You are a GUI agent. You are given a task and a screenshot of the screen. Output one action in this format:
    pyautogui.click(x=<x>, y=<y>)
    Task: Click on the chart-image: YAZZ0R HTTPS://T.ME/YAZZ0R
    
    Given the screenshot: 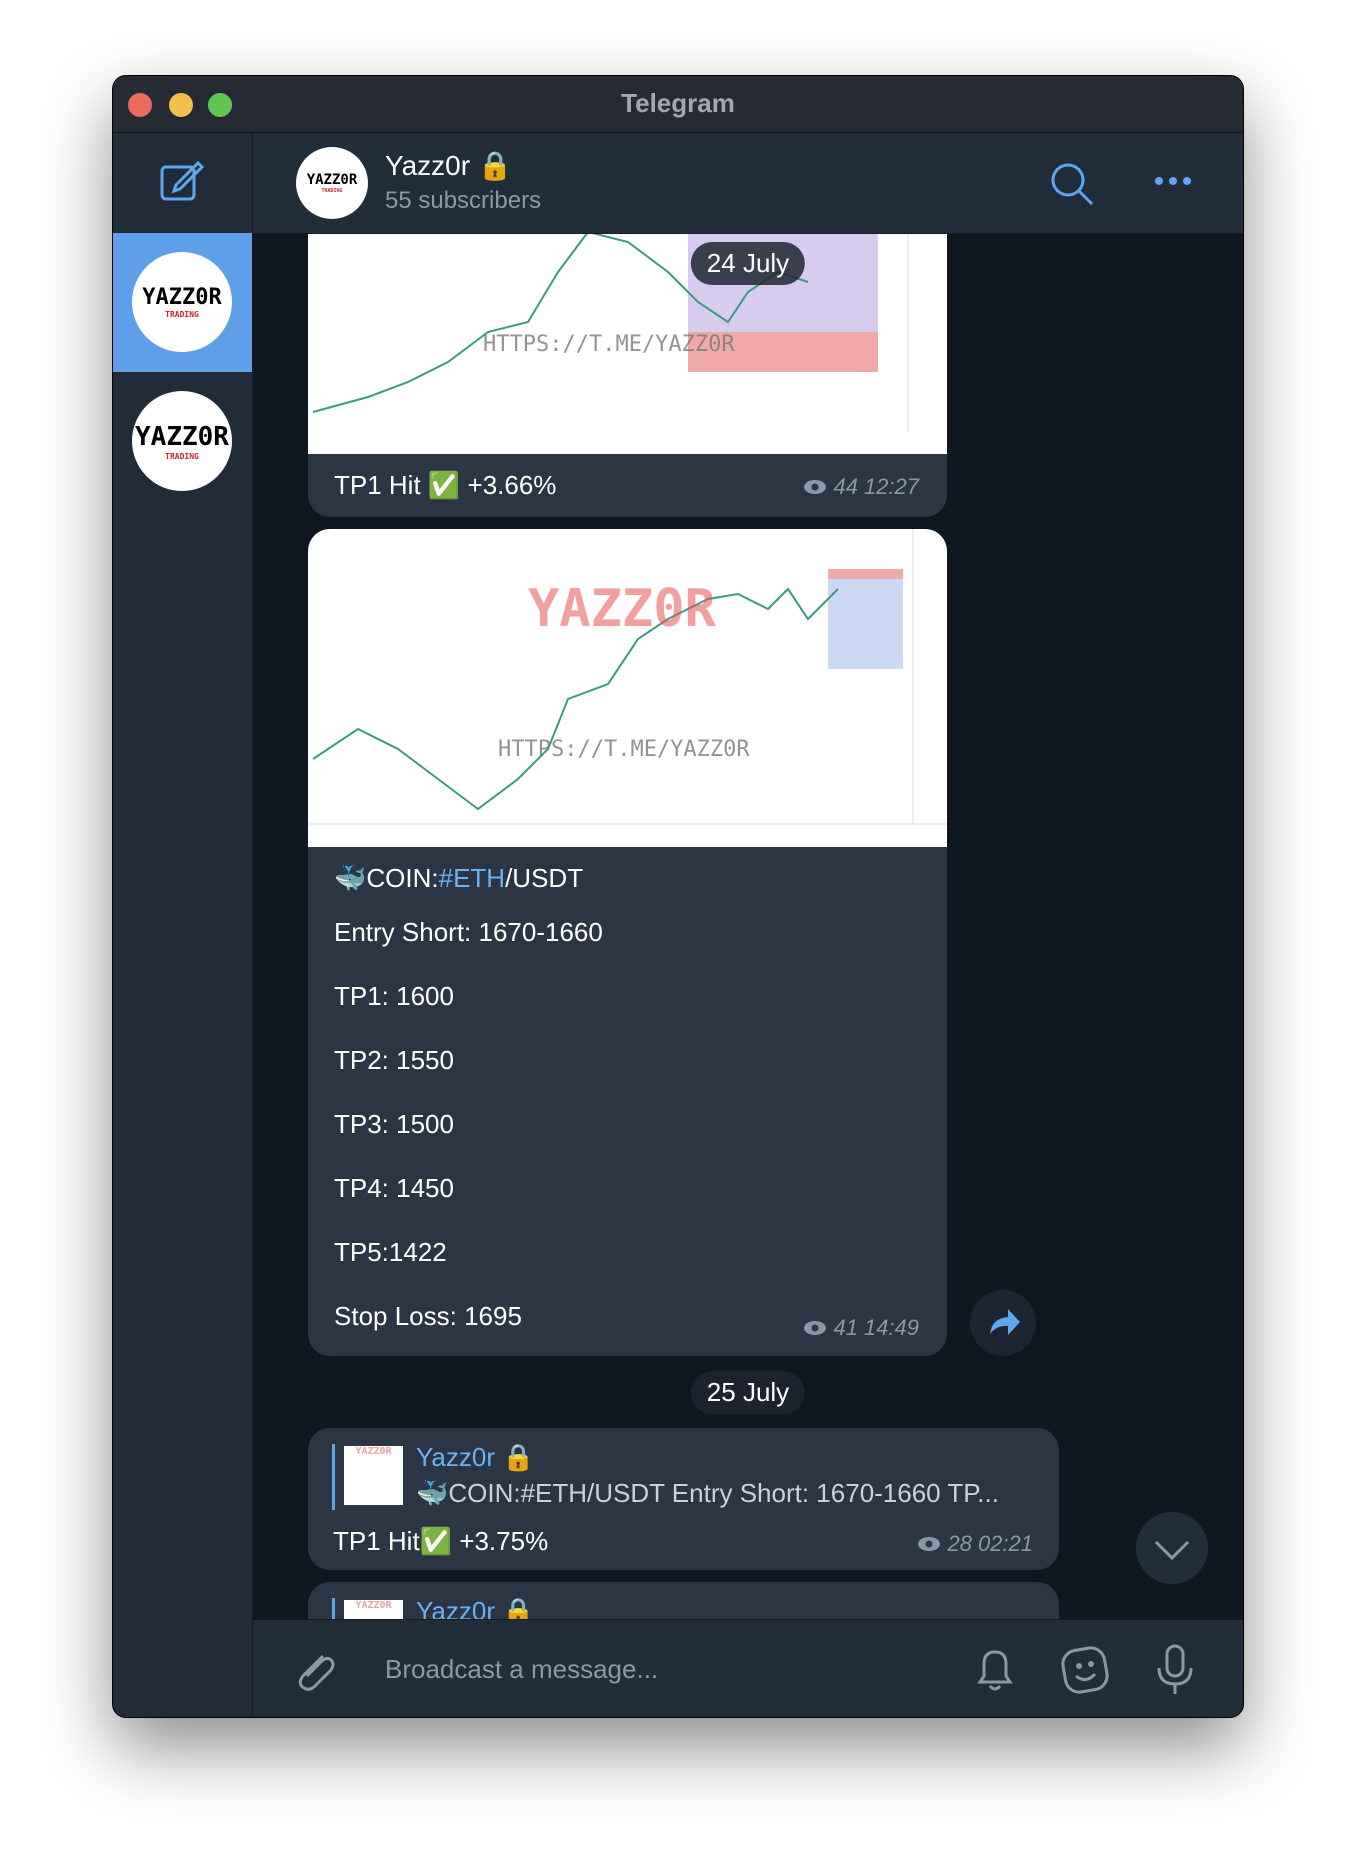 What is the action you would take?
    pyautogui.click(x=627, y=688)
    